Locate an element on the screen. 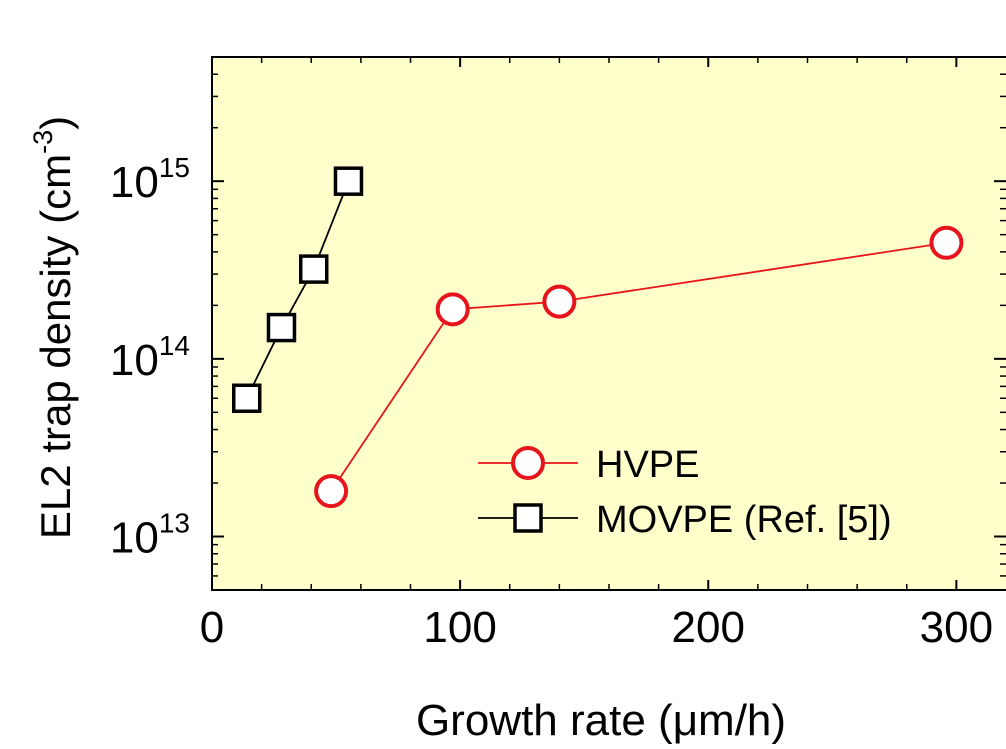 Image resolution: width=1006 pixels, height=749 pixels. legend-label: MOVPE (Ref. [5]) is located at coordinates (744, 520).